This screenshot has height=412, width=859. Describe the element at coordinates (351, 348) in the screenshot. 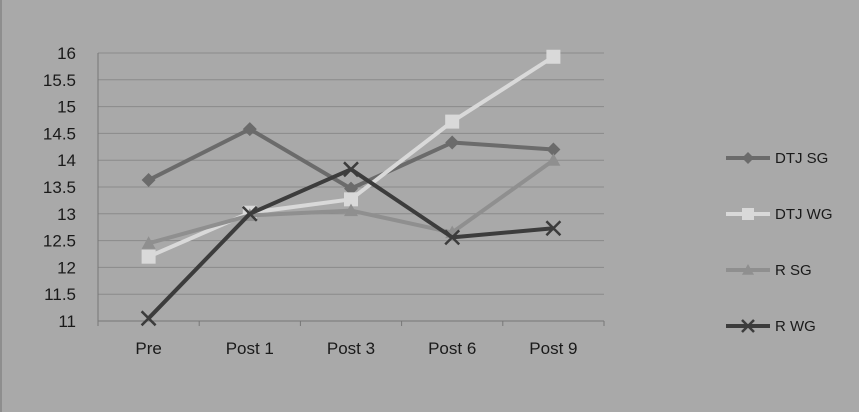

I see `x-tick-label: Post 3` at that location.